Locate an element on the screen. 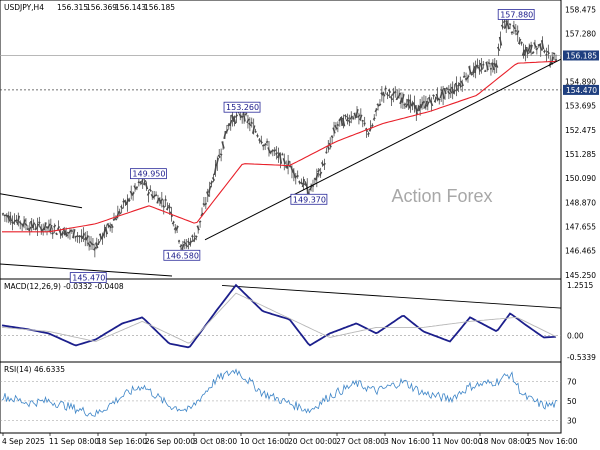  low-value: 156.143 is located at coordinates (130, 7).